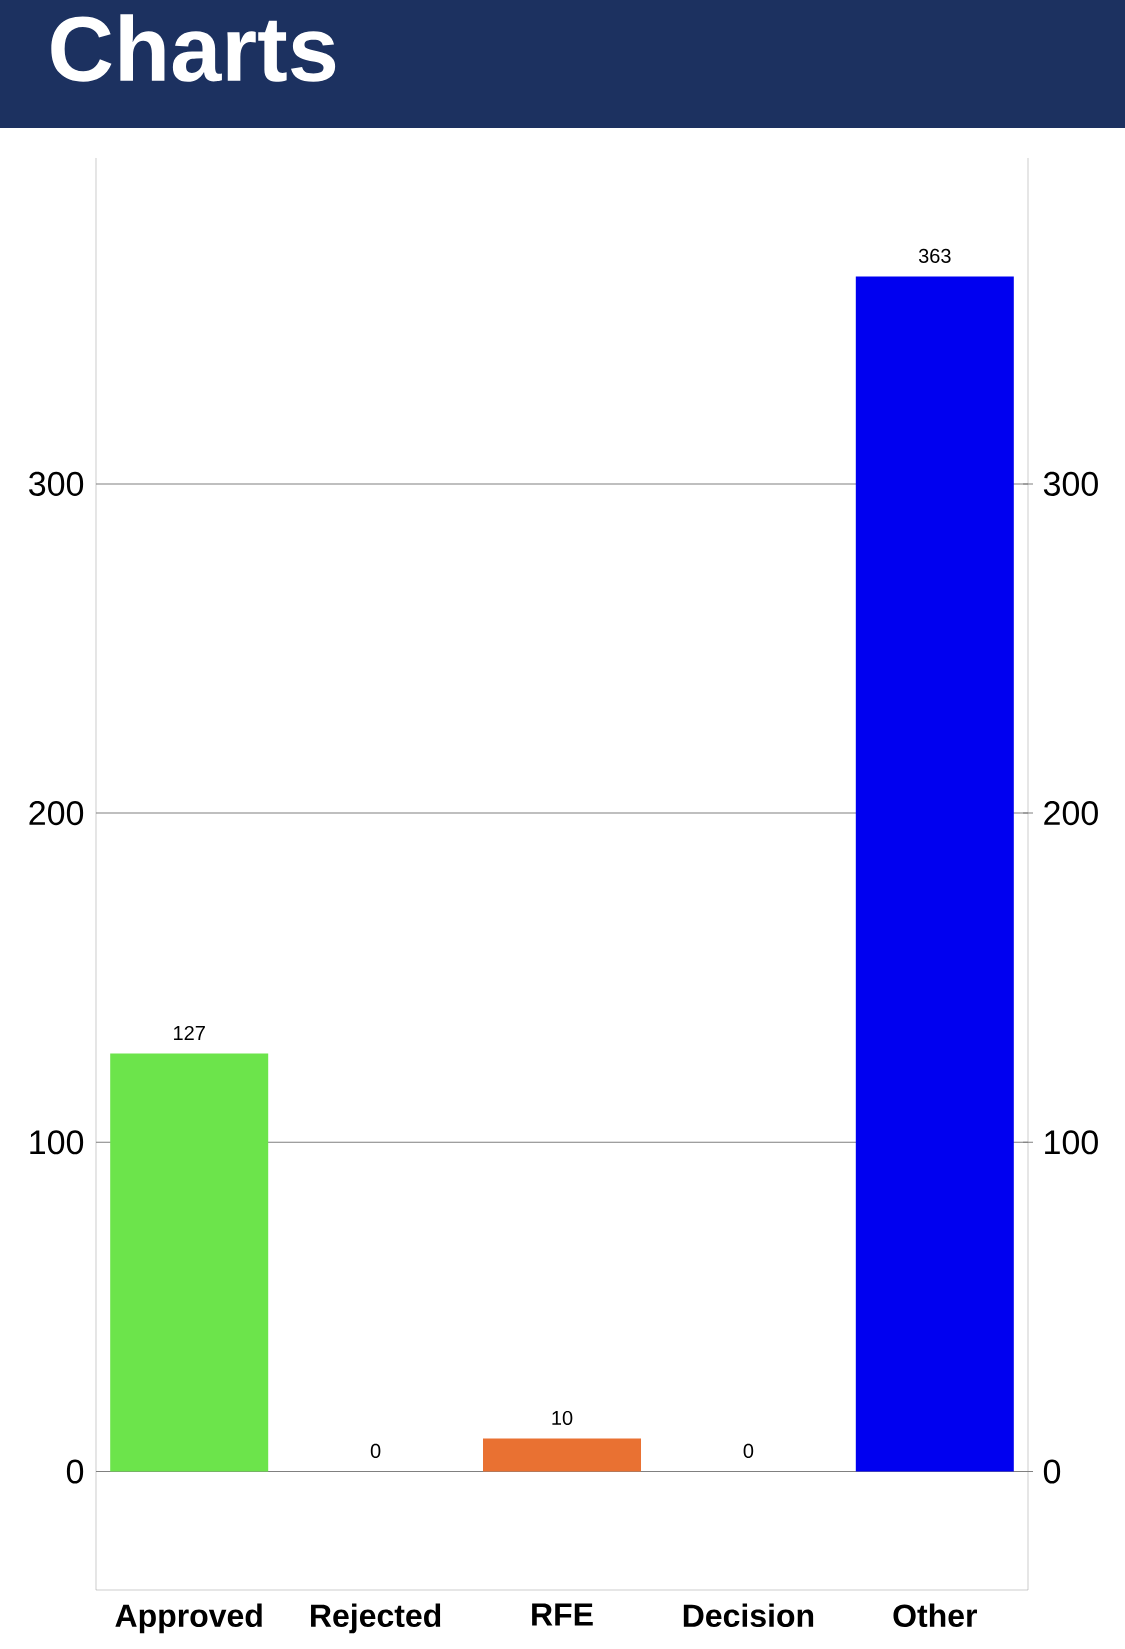  Describe the element at coordinates (1070, 483) in the screenshot. I see `y2-tick-label: 300` at that location.